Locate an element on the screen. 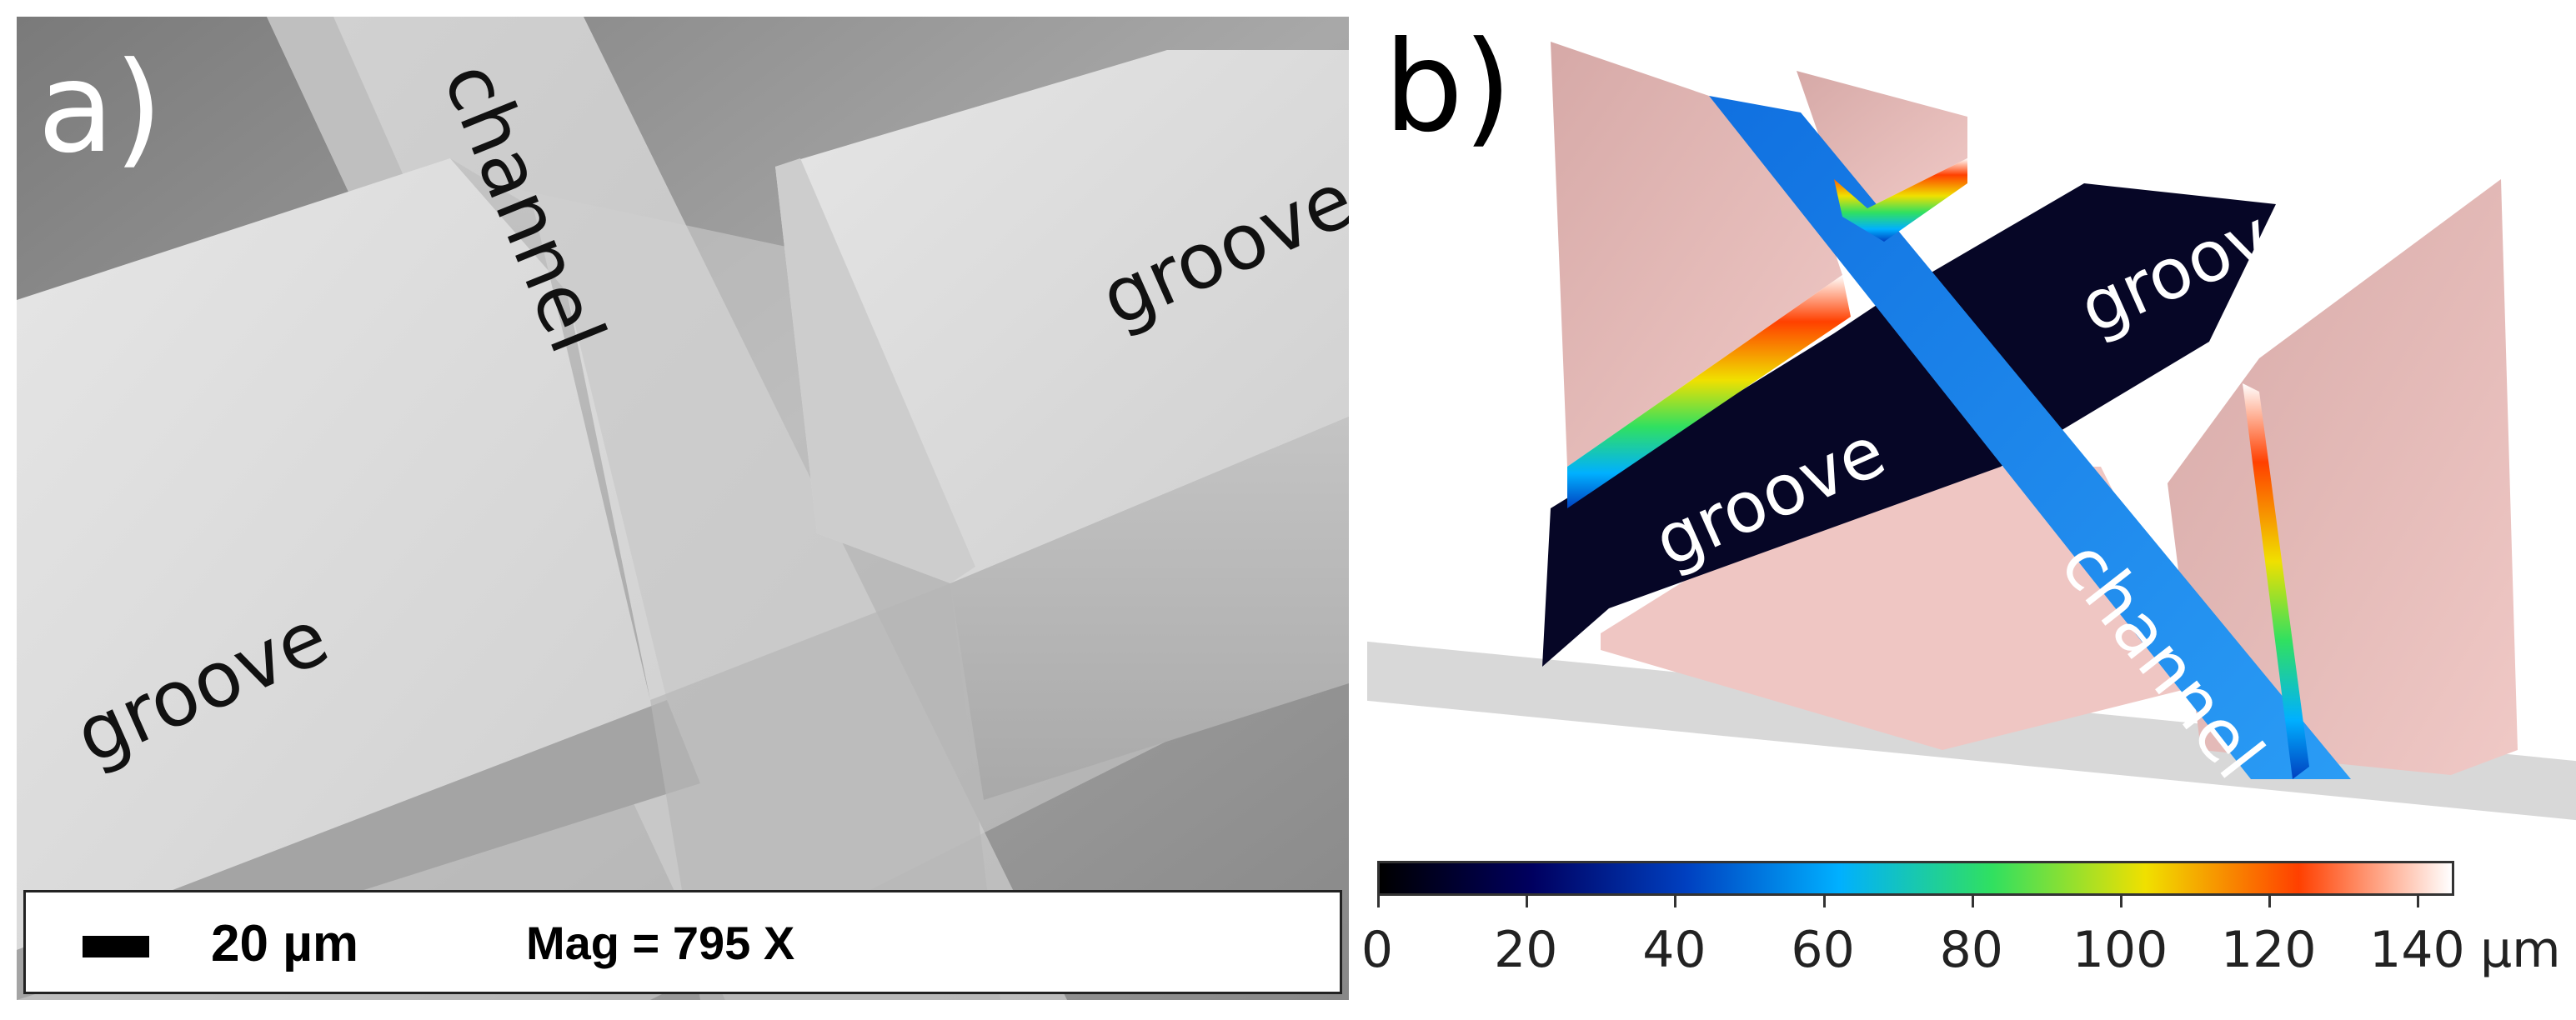  scale-bar-length: 20 µm is located at coordinates (285, 944).